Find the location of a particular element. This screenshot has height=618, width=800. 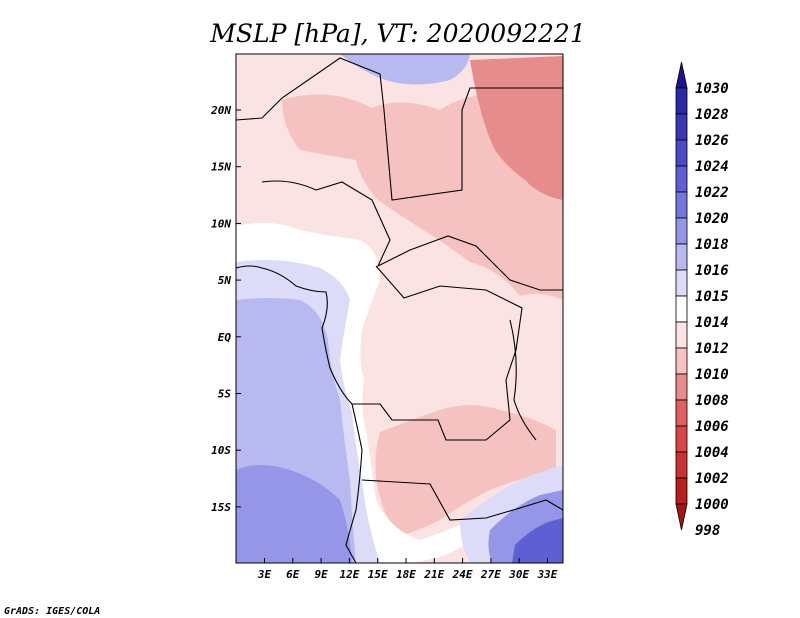

colorbar-top-arrow is located at coordinates (681, 75).